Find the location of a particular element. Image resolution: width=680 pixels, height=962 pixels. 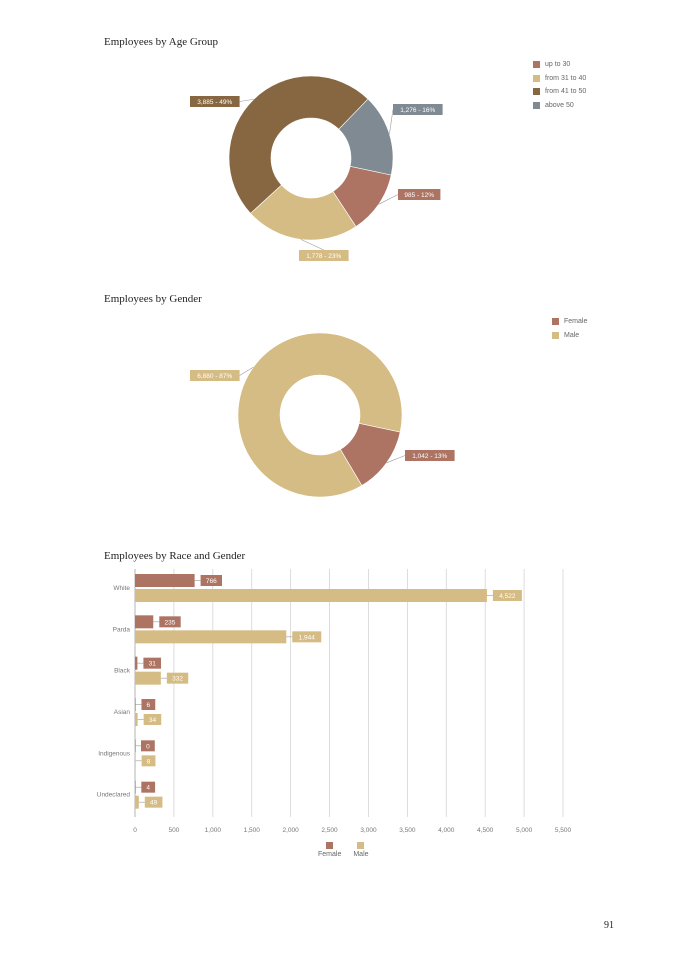

legend-item-31-to-40: from 31 to 40 is located at coordinates (559, 79).